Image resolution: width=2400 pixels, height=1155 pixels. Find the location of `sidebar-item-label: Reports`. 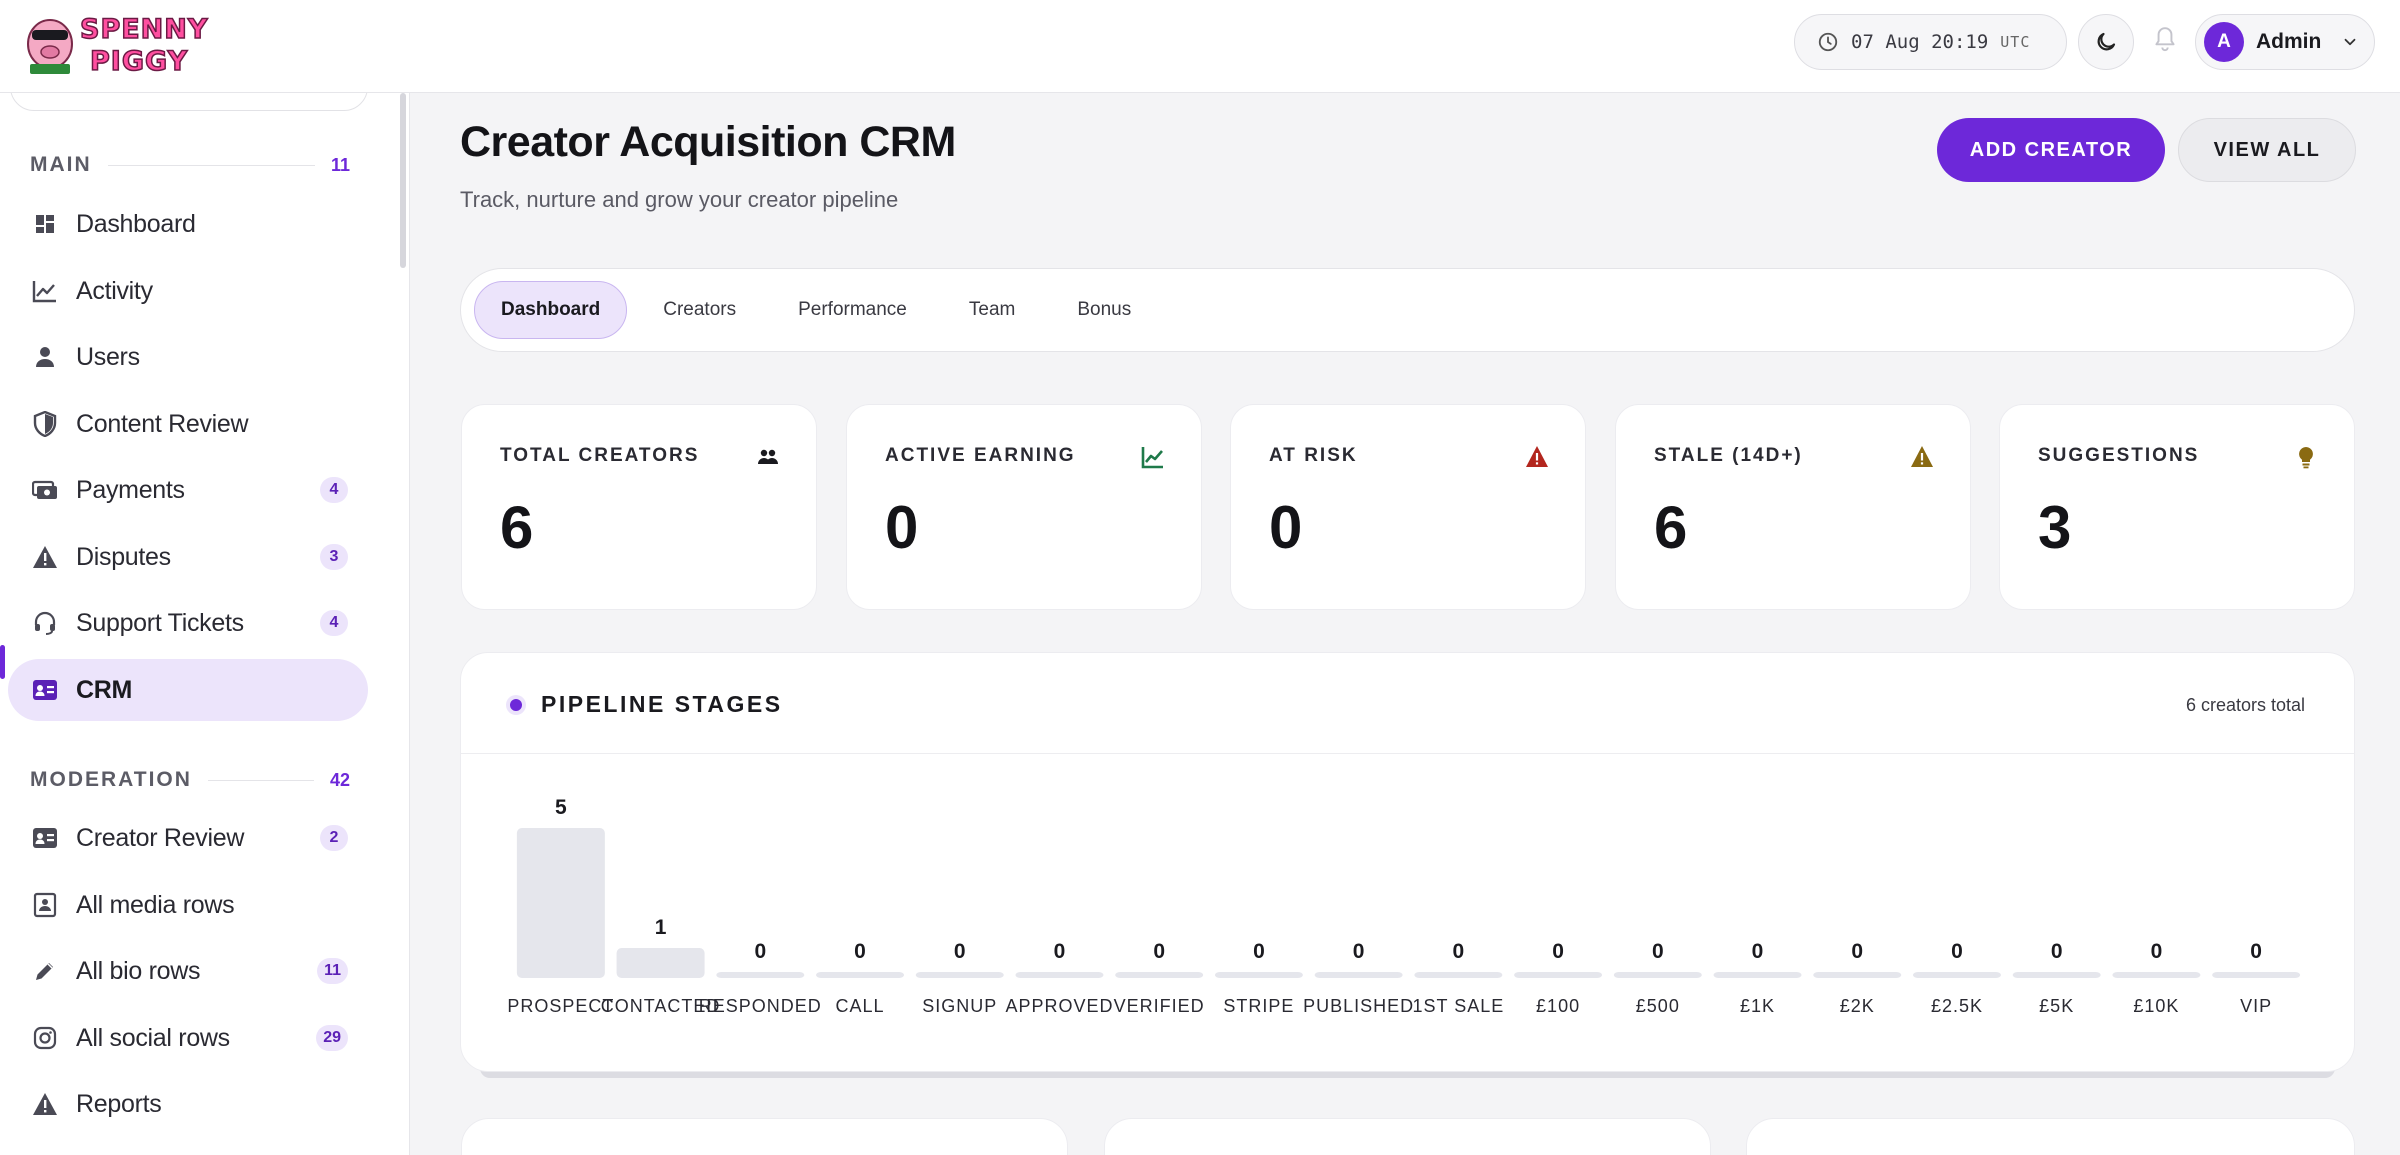

sidebar-item-label: Reports is located at coordinates (119, 1103).